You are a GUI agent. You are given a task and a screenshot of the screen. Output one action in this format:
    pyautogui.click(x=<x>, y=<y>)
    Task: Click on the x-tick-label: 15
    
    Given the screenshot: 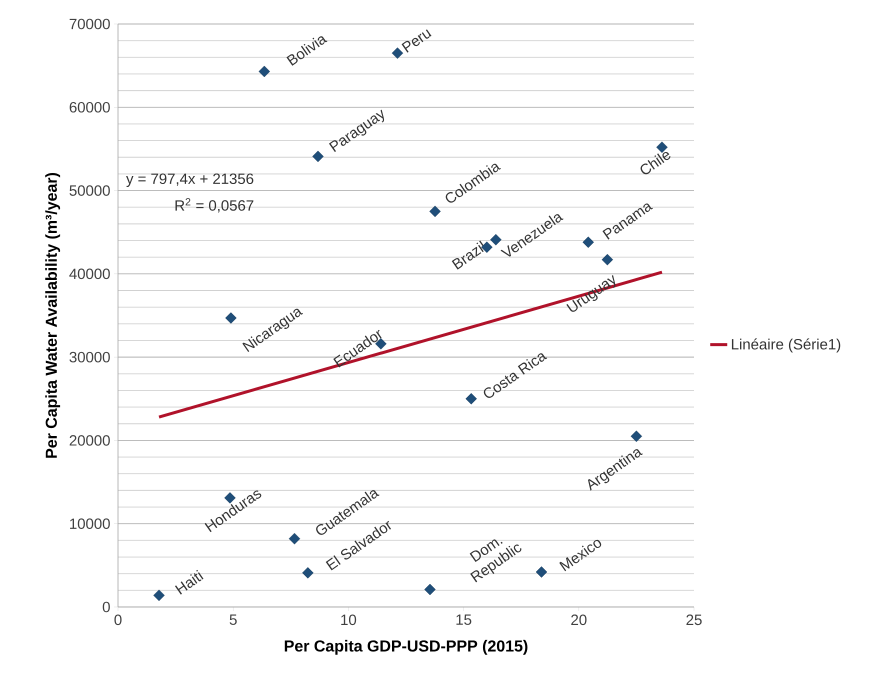 What is the action you would take?
    pyautogui.click(x=464, y=619)
    